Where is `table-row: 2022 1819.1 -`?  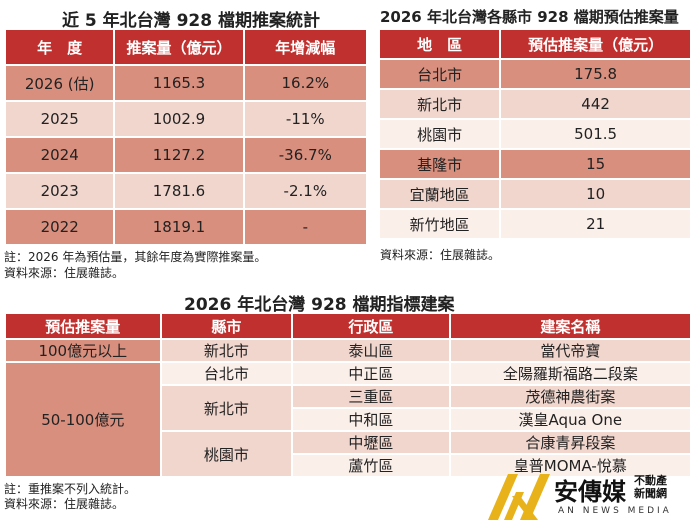 table-row: 2022 1819.1 - is located at coordinates (186, 227).